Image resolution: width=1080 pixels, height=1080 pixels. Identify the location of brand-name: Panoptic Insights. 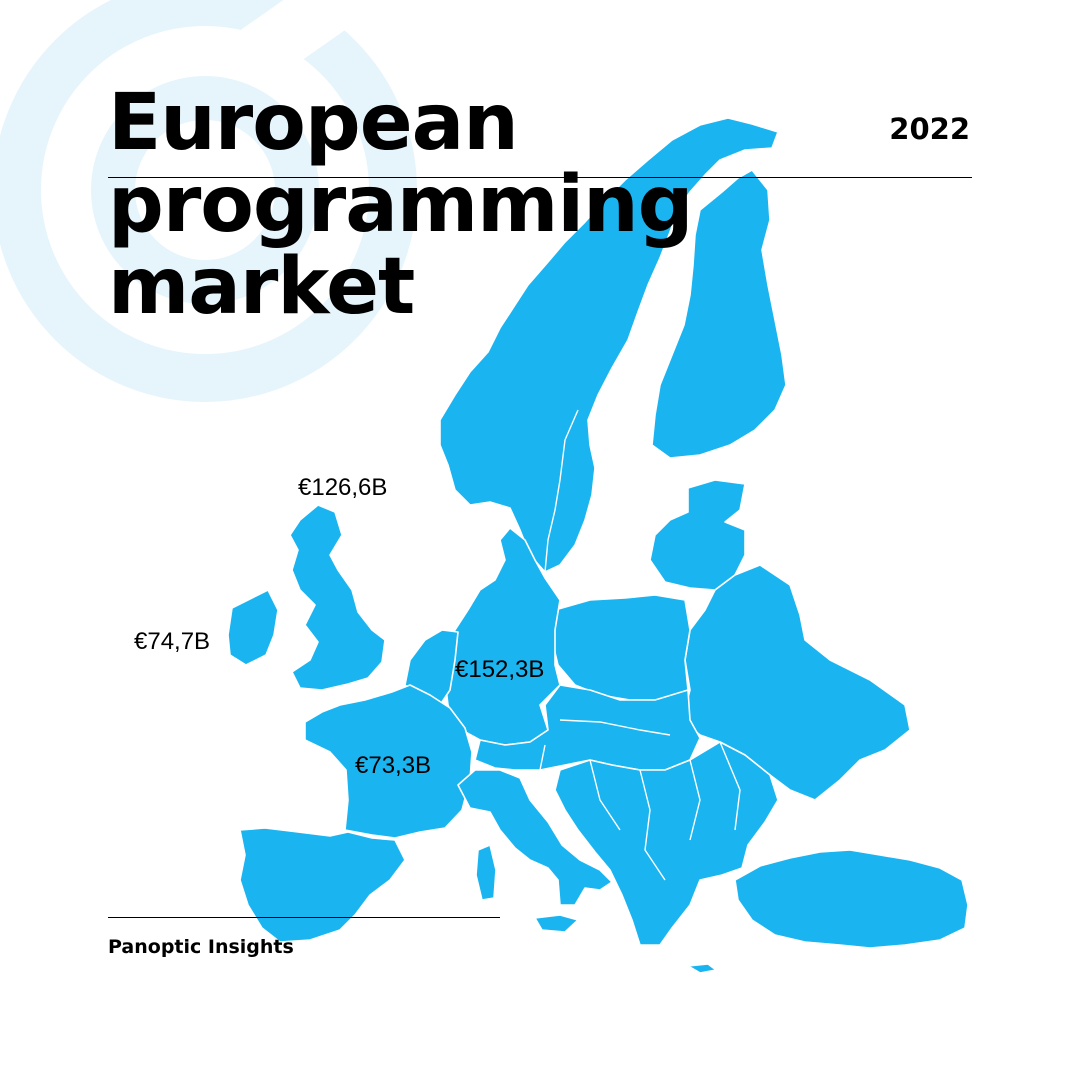
(201, 947).